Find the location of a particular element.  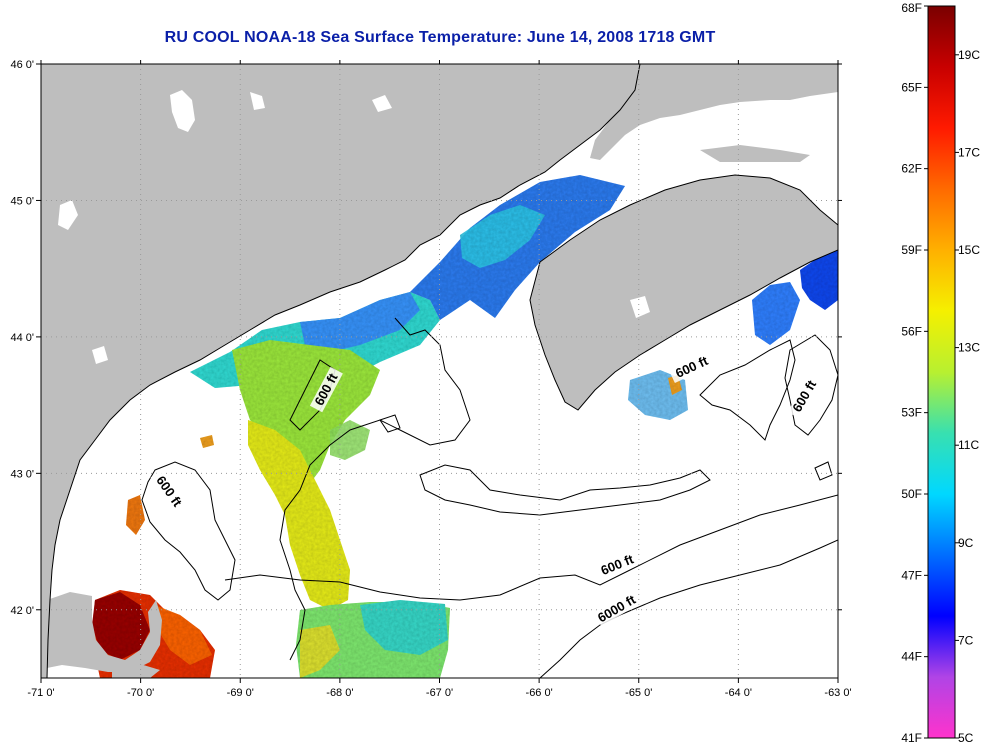

contour-6000ft is located at coordinates (688, 608).